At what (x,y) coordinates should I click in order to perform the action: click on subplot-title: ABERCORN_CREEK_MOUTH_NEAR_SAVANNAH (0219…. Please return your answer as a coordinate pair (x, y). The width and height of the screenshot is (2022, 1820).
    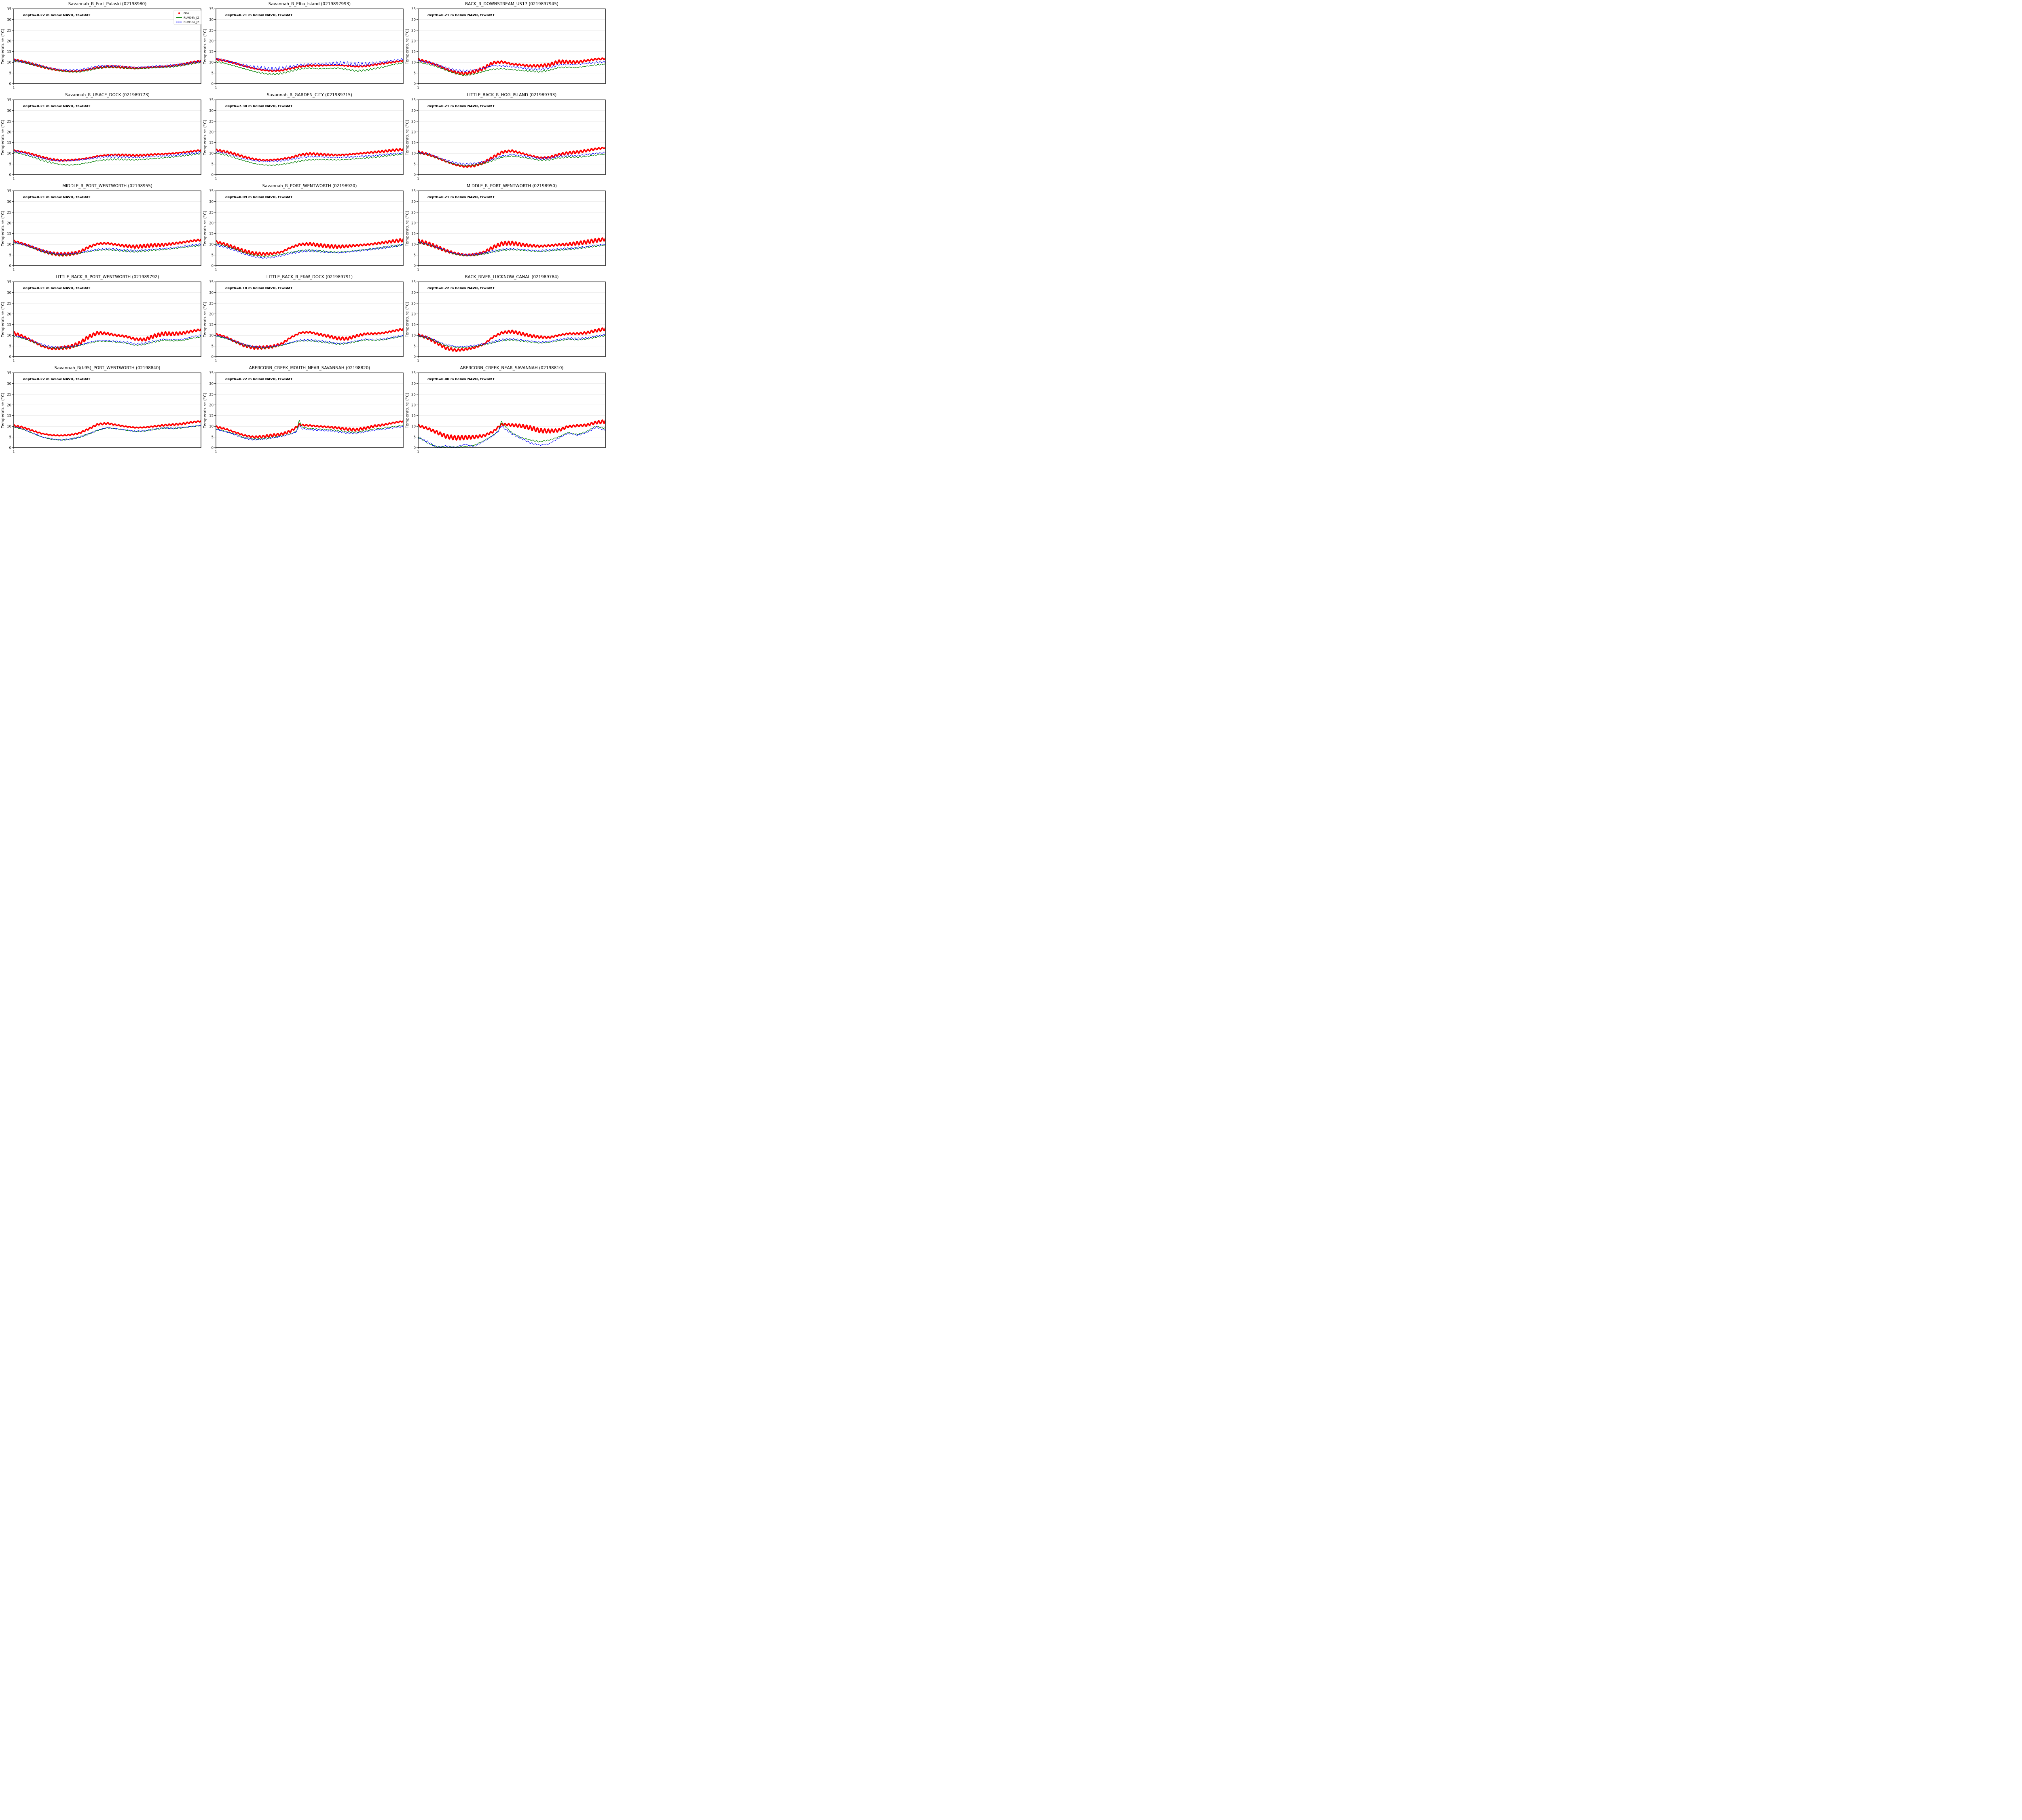
    Looking at the image, I should click on (309, 368).